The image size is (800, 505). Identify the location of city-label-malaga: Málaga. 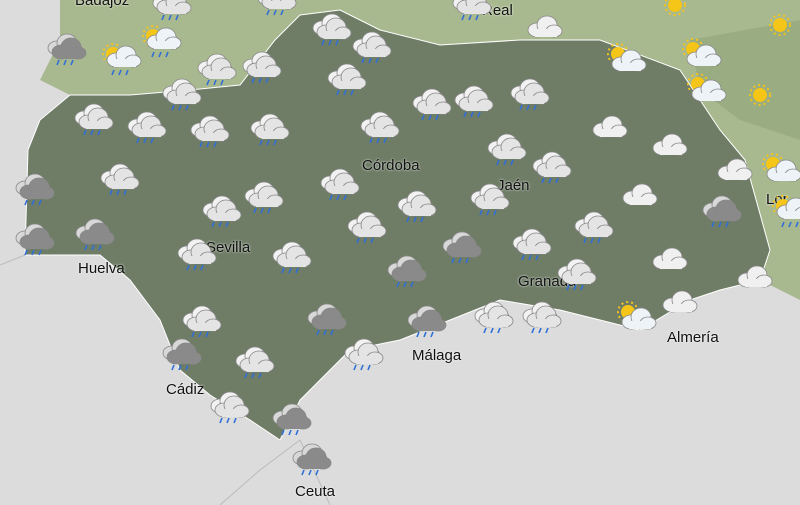
(437, 355).